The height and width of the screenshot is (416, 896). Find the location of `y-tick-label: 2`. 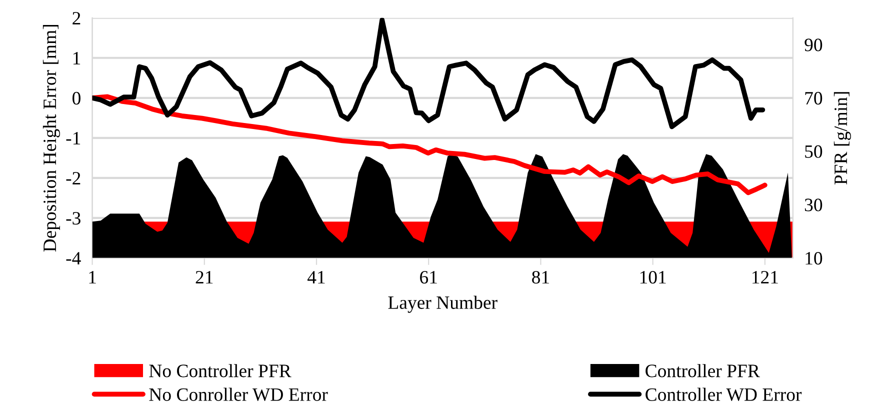

y-tick-label: 2 is located at coordinates (76, 18).